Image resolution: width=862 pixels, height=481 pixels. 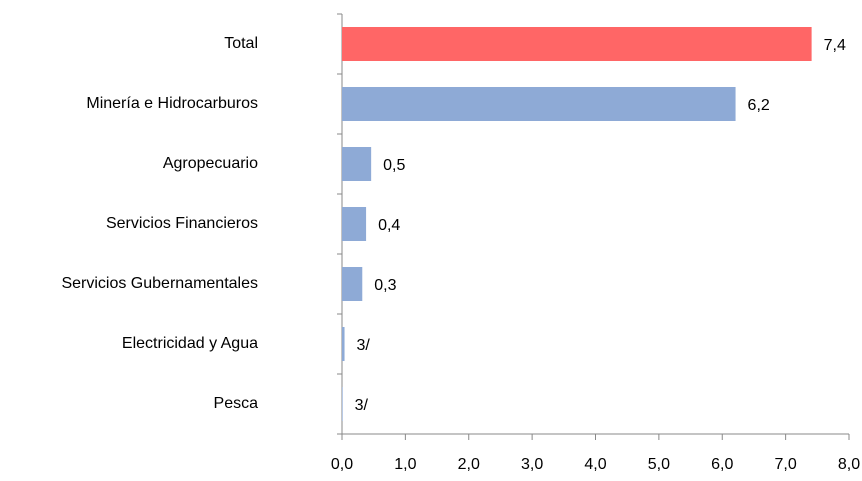 What do you see at coordinates (190, 343) in the screenshot?
I see `category-label: Electricidad y Agua` at bounding box center [190, 343].